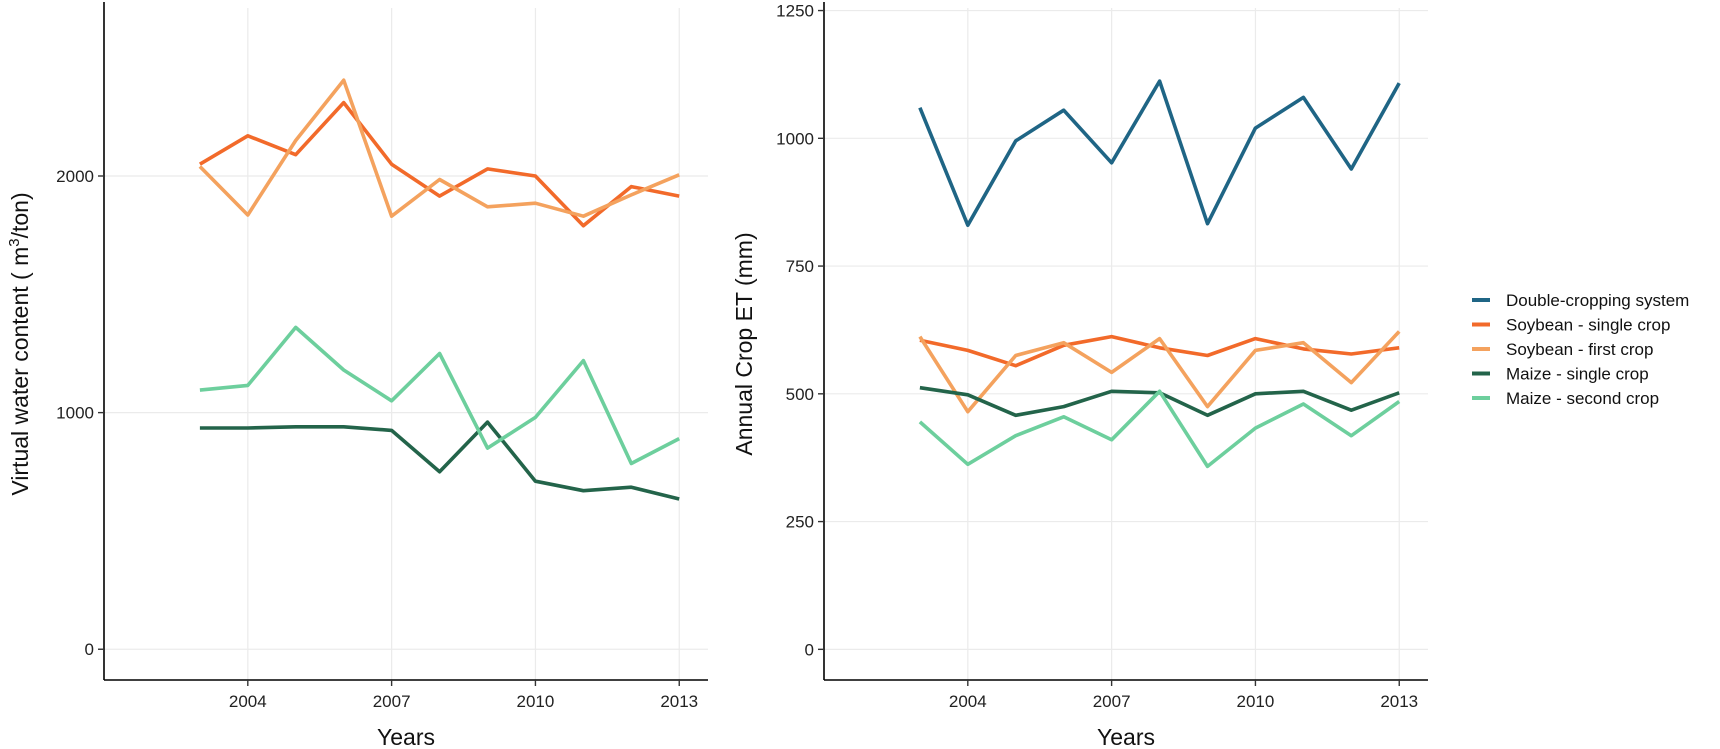 This screenshot has height=749, width=1720. What do you see at coordinates (1159, 274) in the screenshot?
I see `series-lines` at bounding box center [1159, 274].